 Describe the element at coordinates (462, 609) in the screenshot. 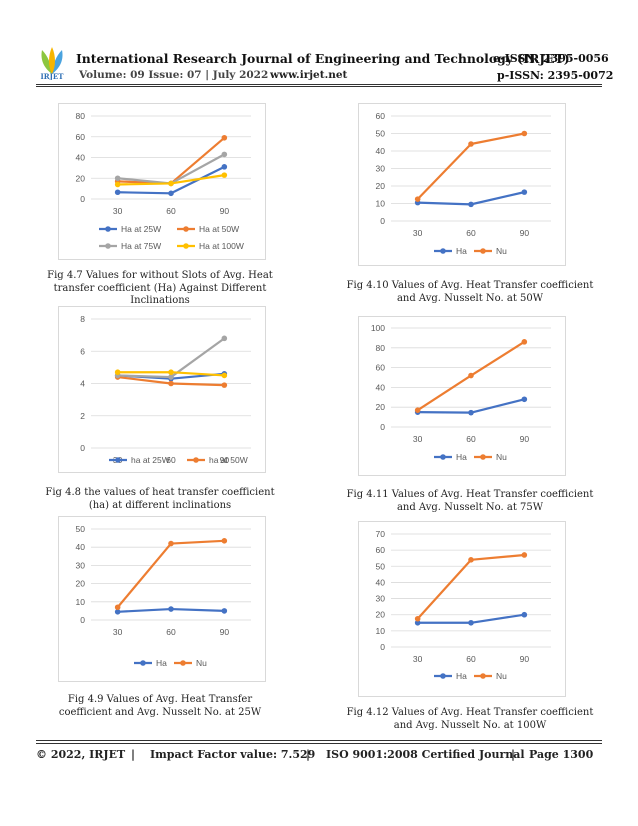

I see `chart-fig-4-12: 0 10 20 30 40 50 60 70 30 60 90 Ha Nu` at that location.